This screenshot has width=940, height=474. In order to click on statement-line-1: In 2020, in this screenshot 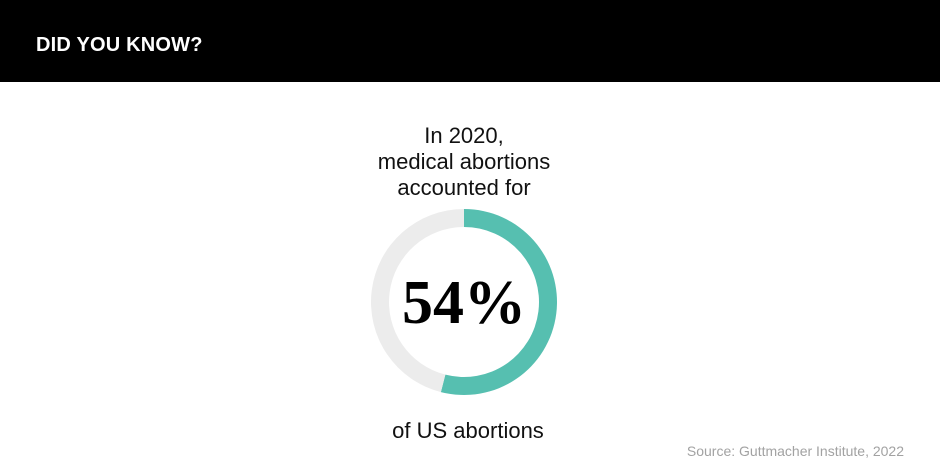, I will do `click(464, 135)`.